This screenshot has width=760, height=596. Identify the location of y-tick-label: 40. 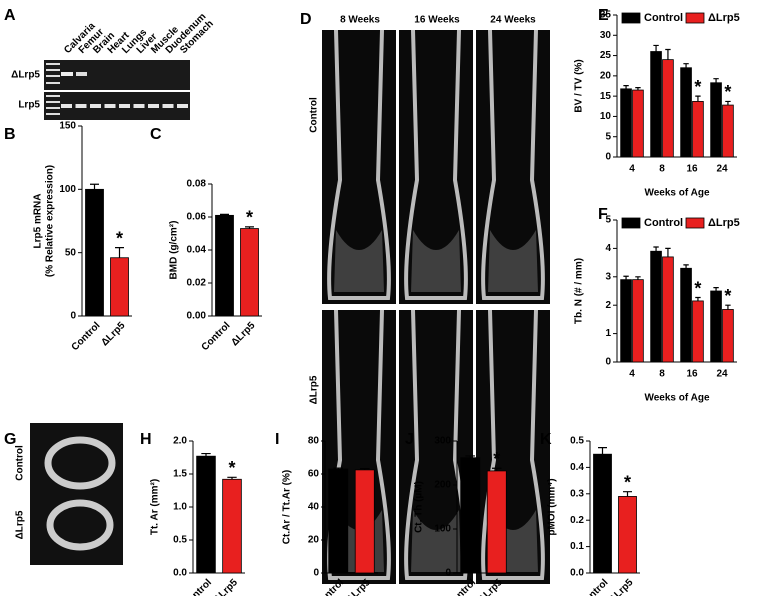
(314, 507).